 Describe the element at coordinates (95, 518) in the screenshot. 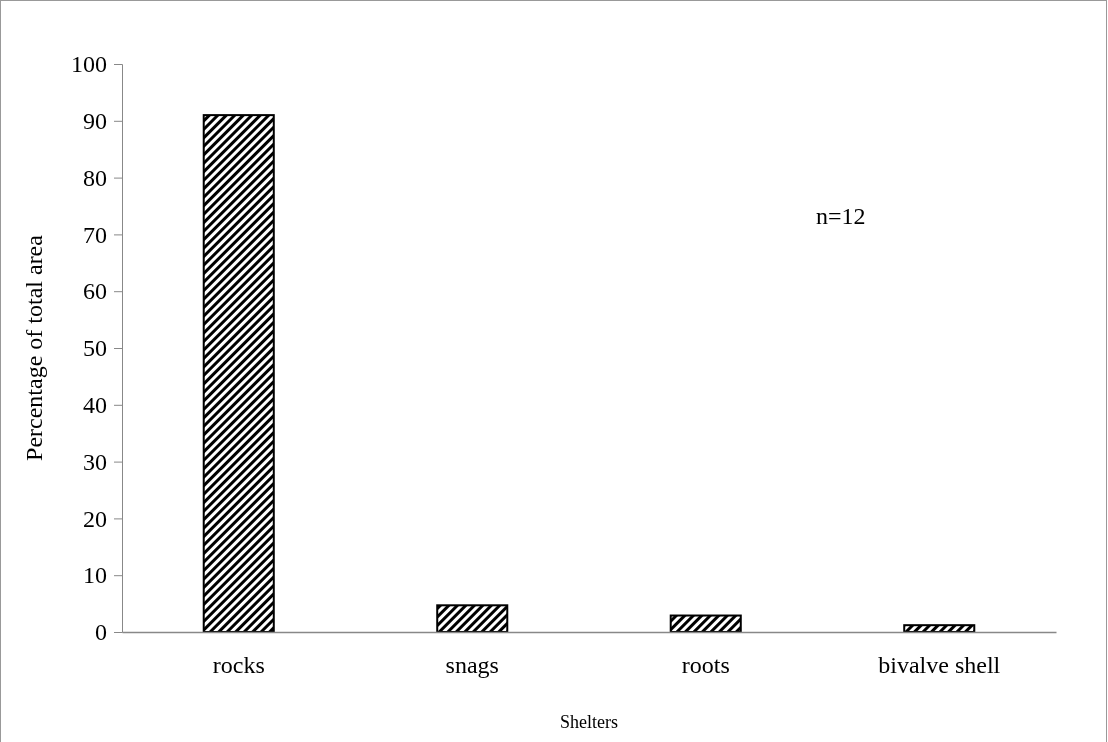

I see `y-tick-label: 20` at that location.